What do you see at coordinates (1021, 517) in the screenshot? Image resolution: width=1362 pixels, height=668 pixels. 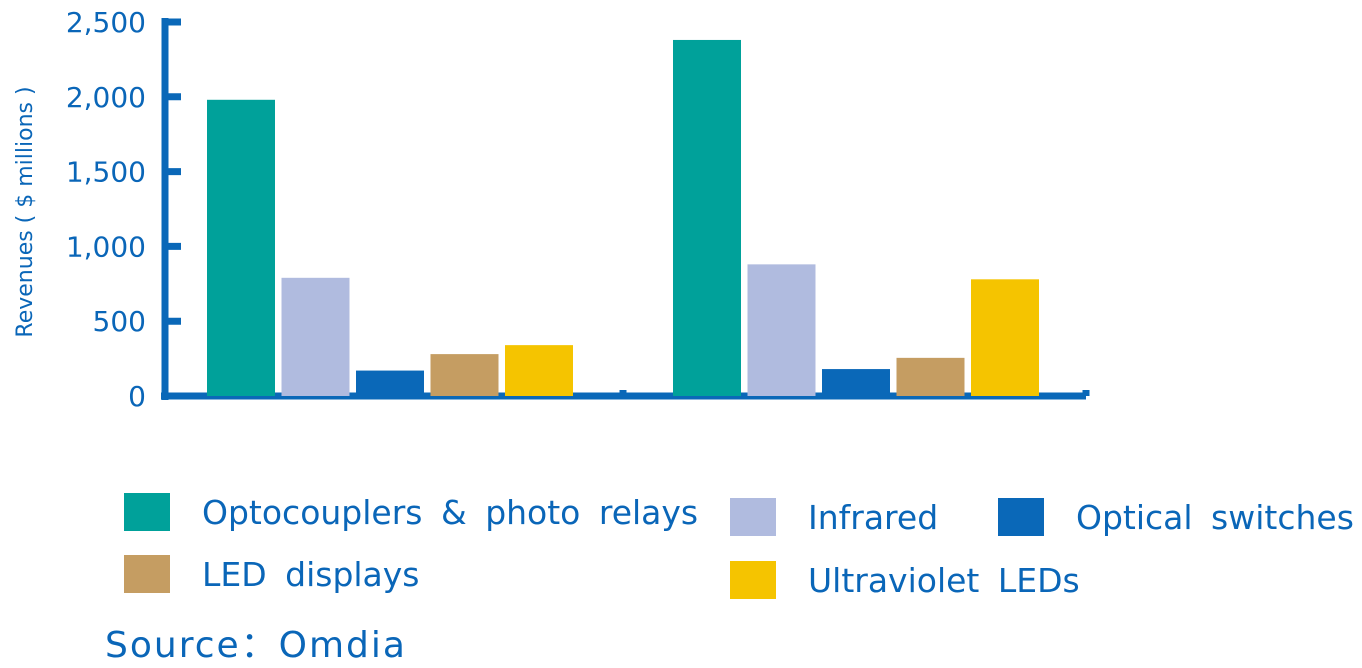 I see `legend-swatch-optical-switches` at bounding box center [1021, 517].